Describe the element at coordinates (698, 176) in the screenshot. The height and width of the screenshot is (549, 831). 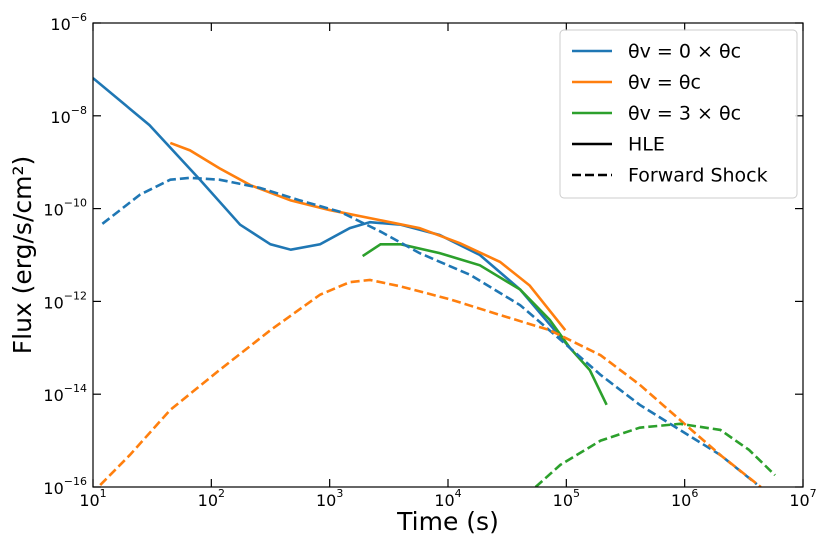
I see `legend-label: Forward Shock` at that location.